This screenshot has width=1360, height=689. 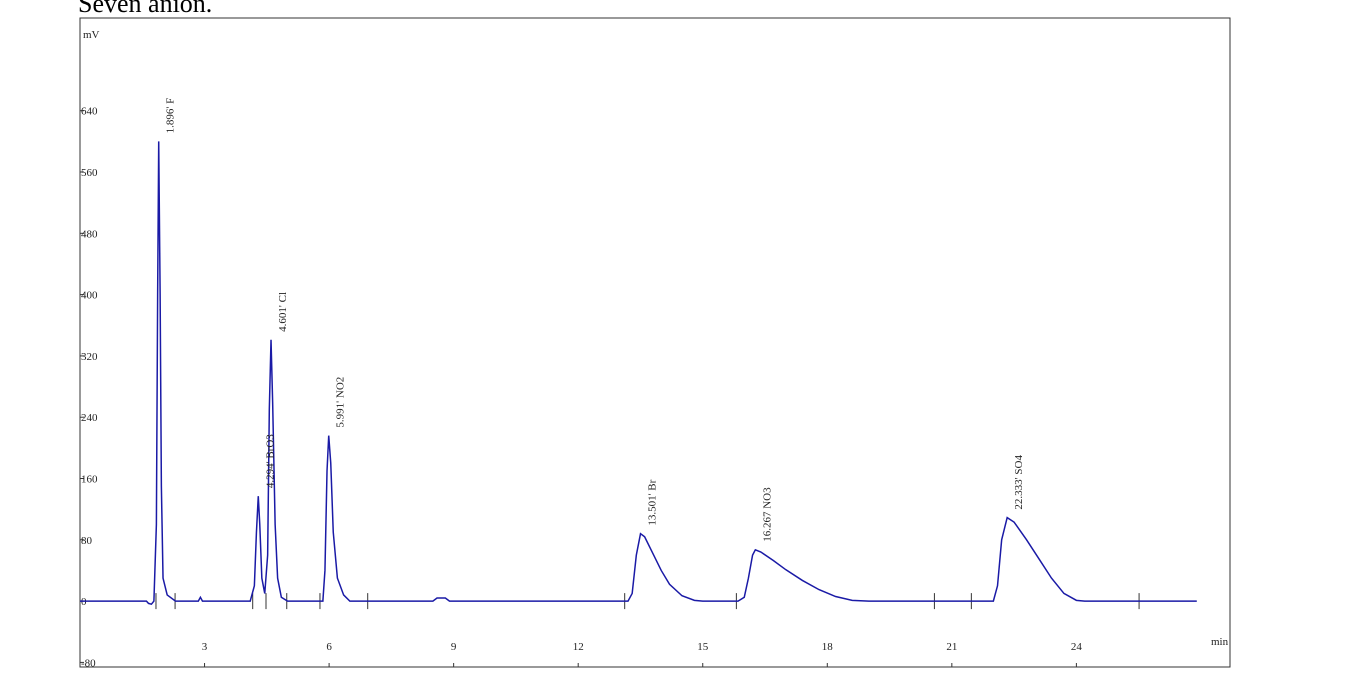 I want to click on y-axis-label: mV, so click(x=91, y=35).